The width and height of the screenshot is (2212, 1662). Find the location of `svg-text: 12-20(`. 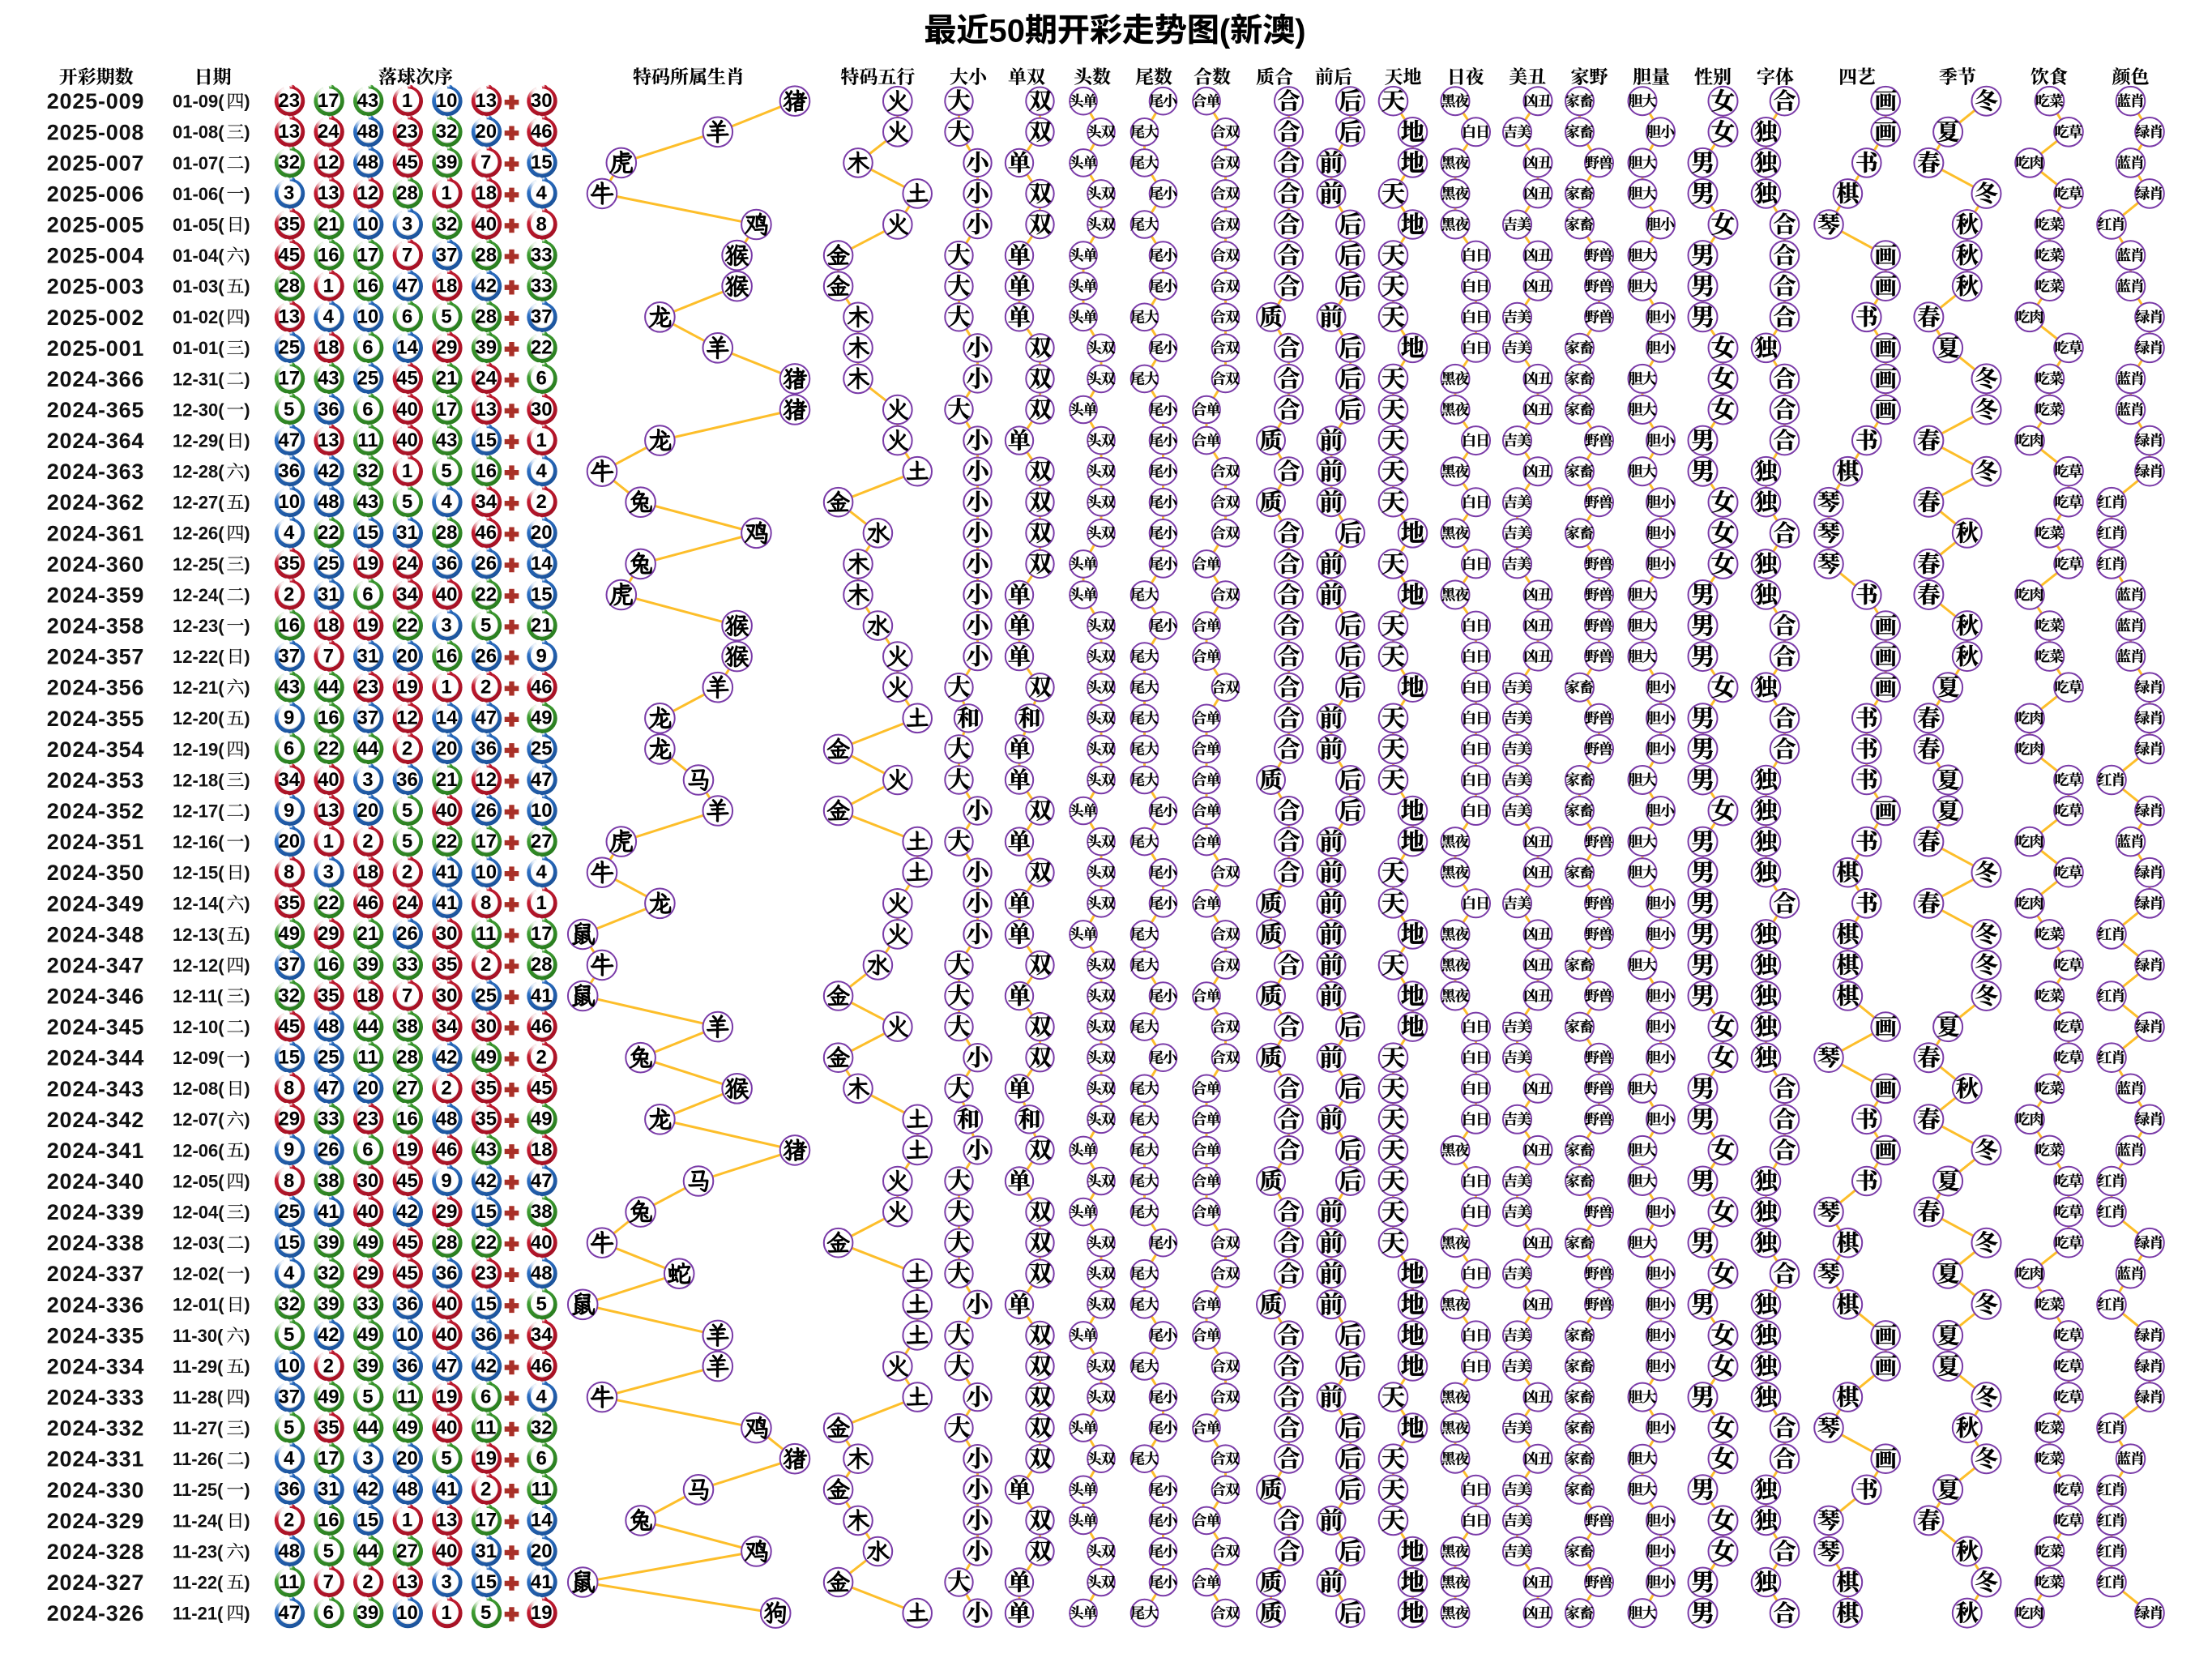

svg-text: 12-20( is located at coordinates (198, 718).